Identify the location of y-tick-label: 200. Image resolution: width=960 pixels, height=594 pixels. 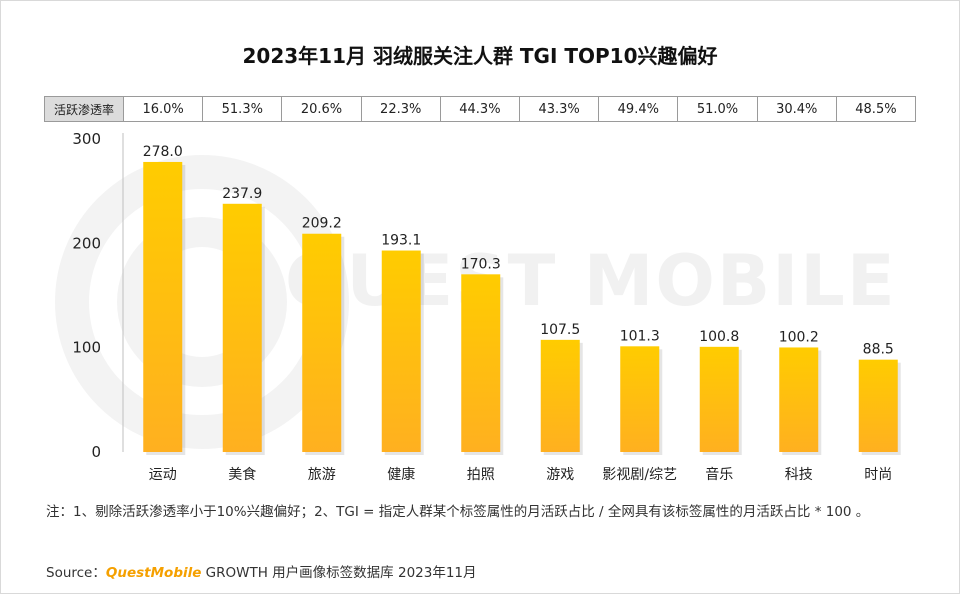
(86, 243).